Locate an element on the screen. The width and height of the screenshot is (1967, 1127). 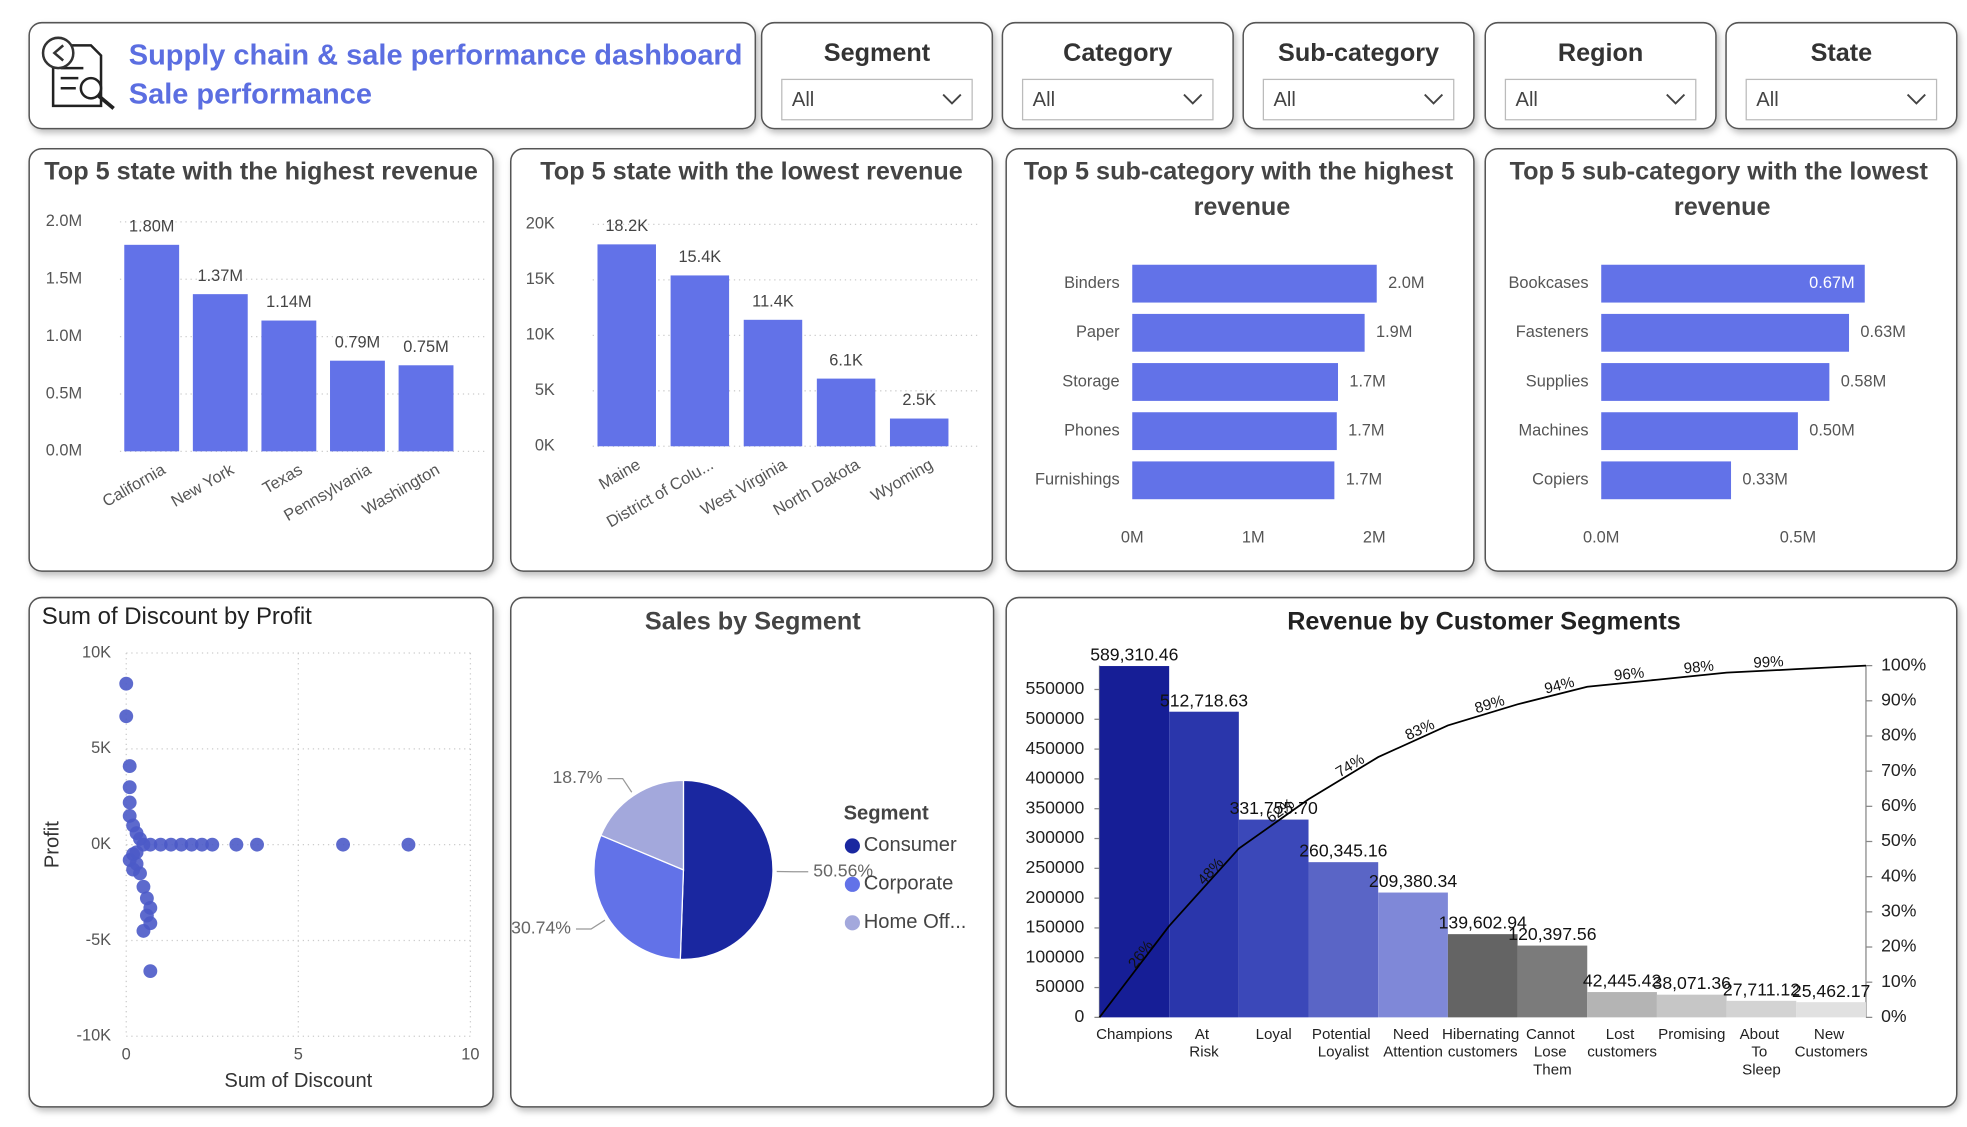
chart-title: Top 5 state with the lowest revenue is located at coordinates (751, 171).